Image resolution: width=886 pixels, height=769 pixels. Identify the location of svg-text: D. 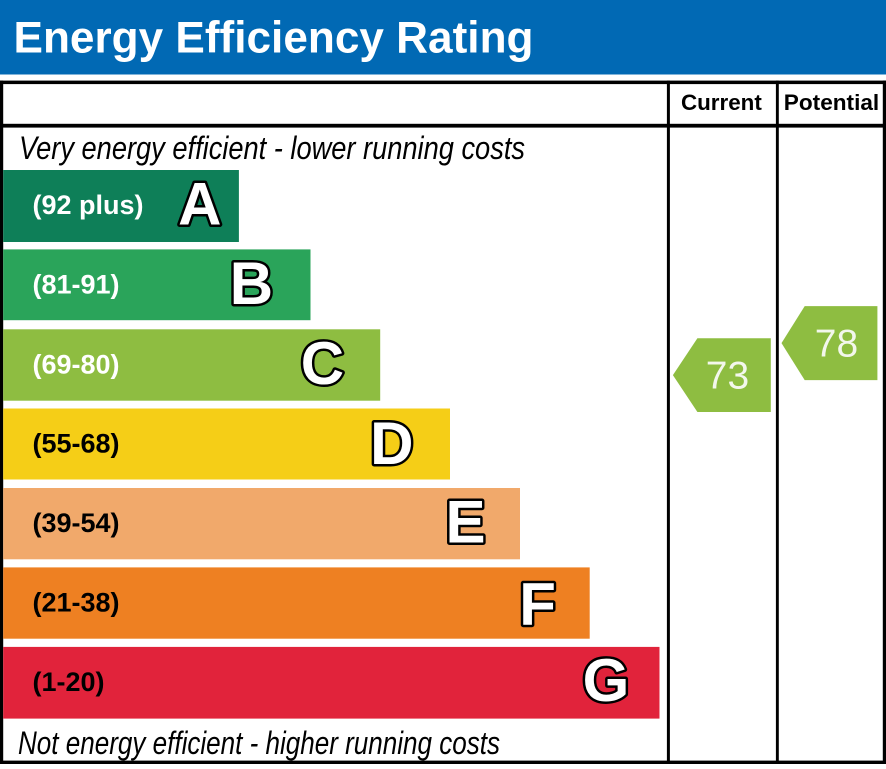
(391, 443).